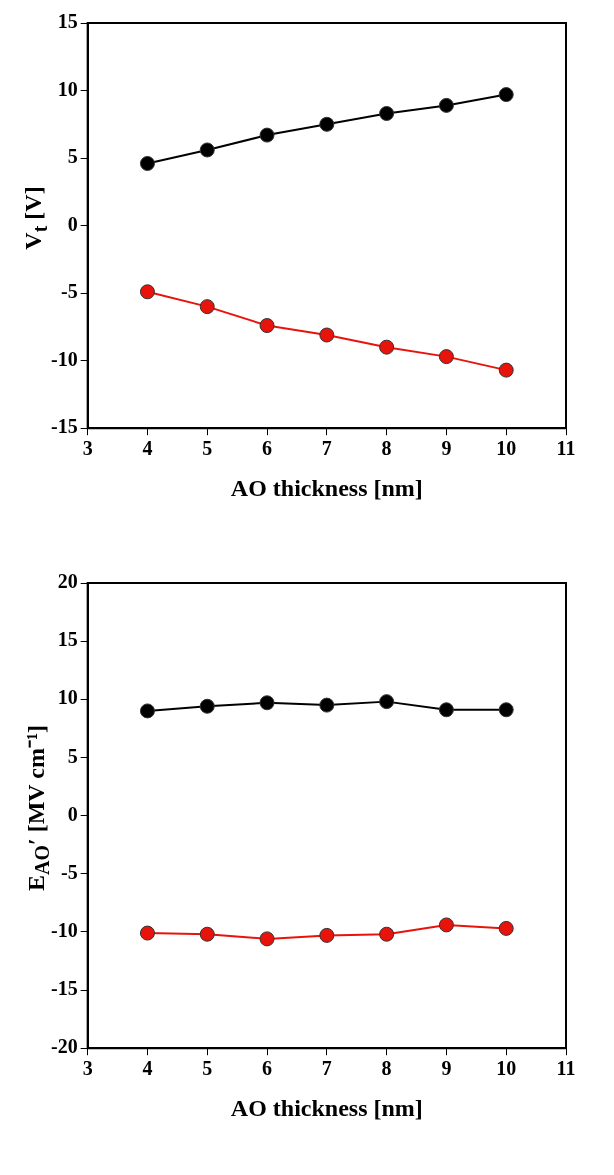 Image resolution: width=614 pixels, height=1175 pixels. Describe the element at coordinates (64, 1046) in the screenshot. I see `y-tick-label: -20` at that location.